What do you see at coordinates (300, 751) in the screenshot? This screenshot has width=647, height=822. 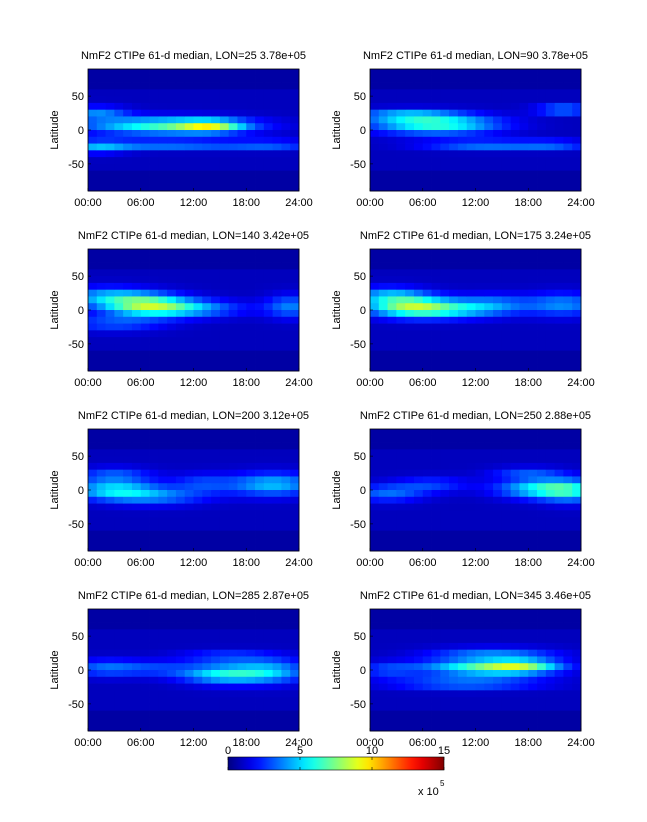 I see `colorbar-tick-label: 5` at bounding box center [300, 751].